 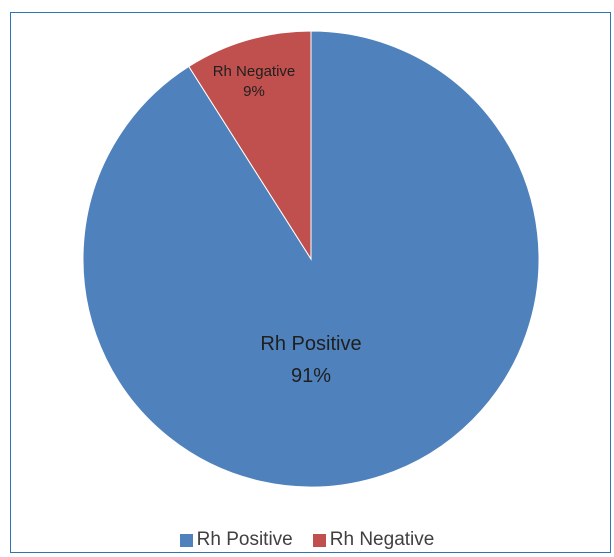 I want to click on pie-slice-rh-negative, so click(x=250, y=145).